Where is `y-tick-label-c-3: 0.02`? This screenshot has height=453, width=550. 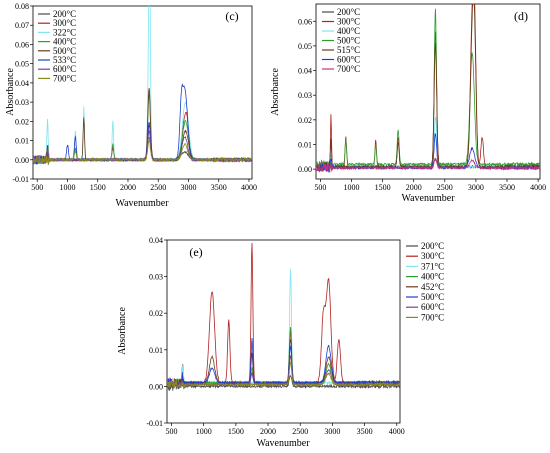
y-tick-label-c-3: 0.02 is located at coordinates (22, 121).